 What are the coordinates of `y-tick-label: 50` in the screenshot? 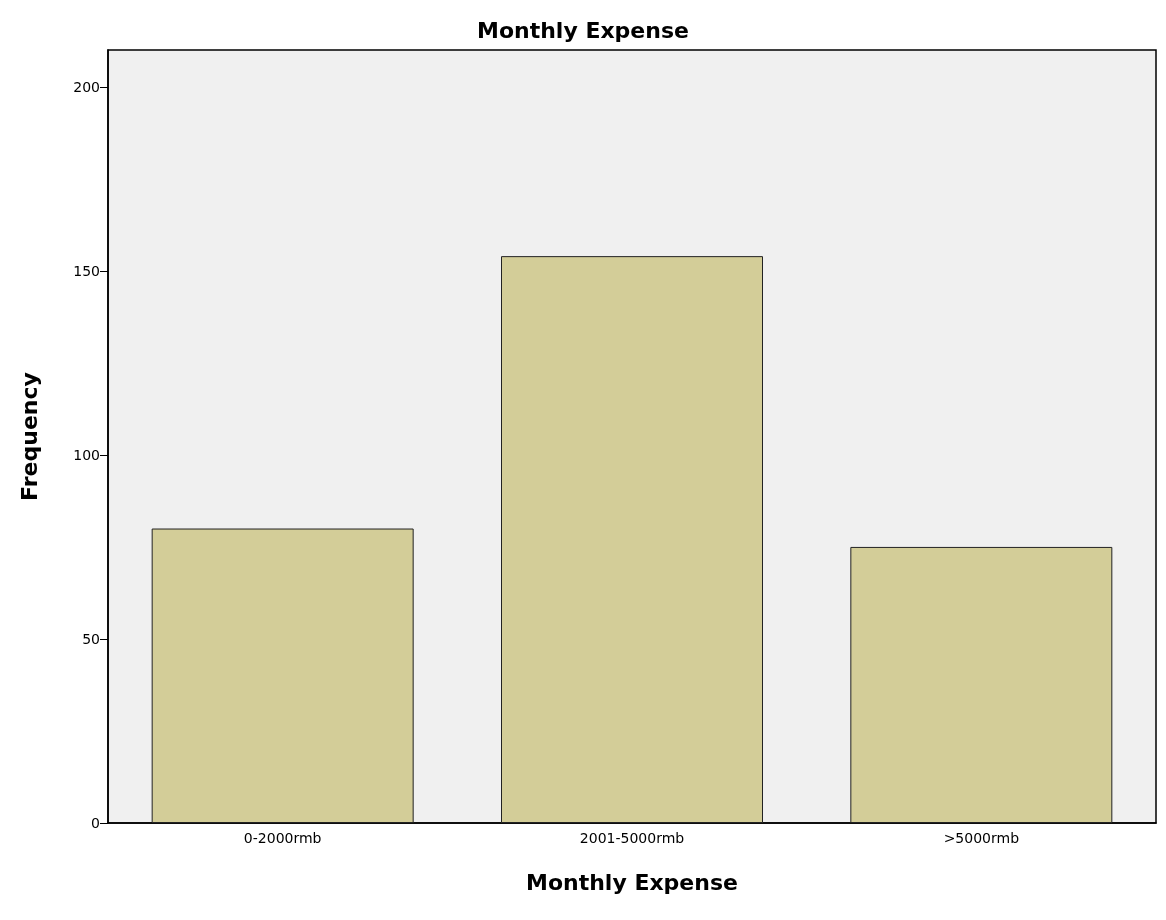 It's located at (91, 638).